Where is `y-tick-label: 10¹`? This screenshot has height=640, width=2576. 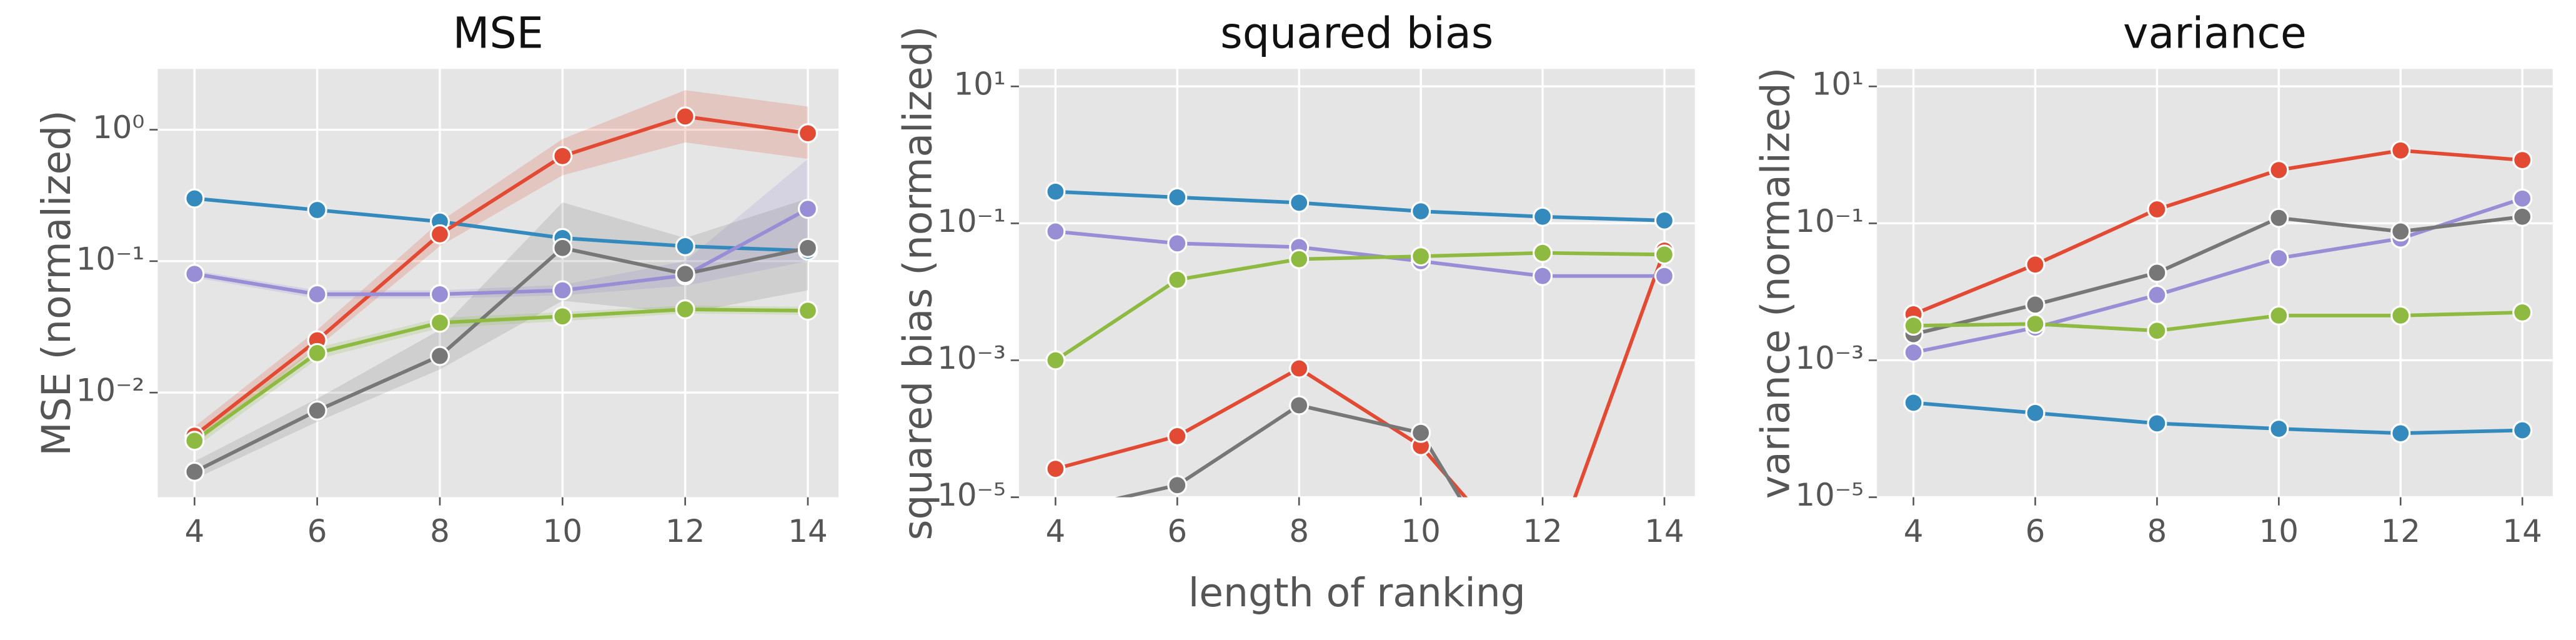
y-tick-label: 10¹ is located at coordinates (1838, 84).